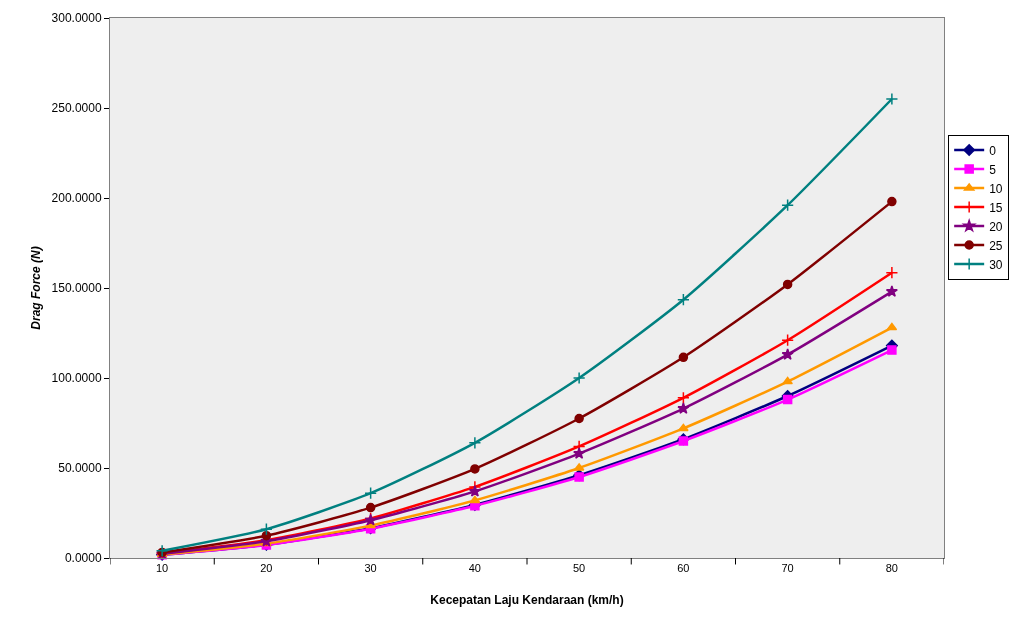  I want to click on x-tick-label: 20, so click(266, 568).